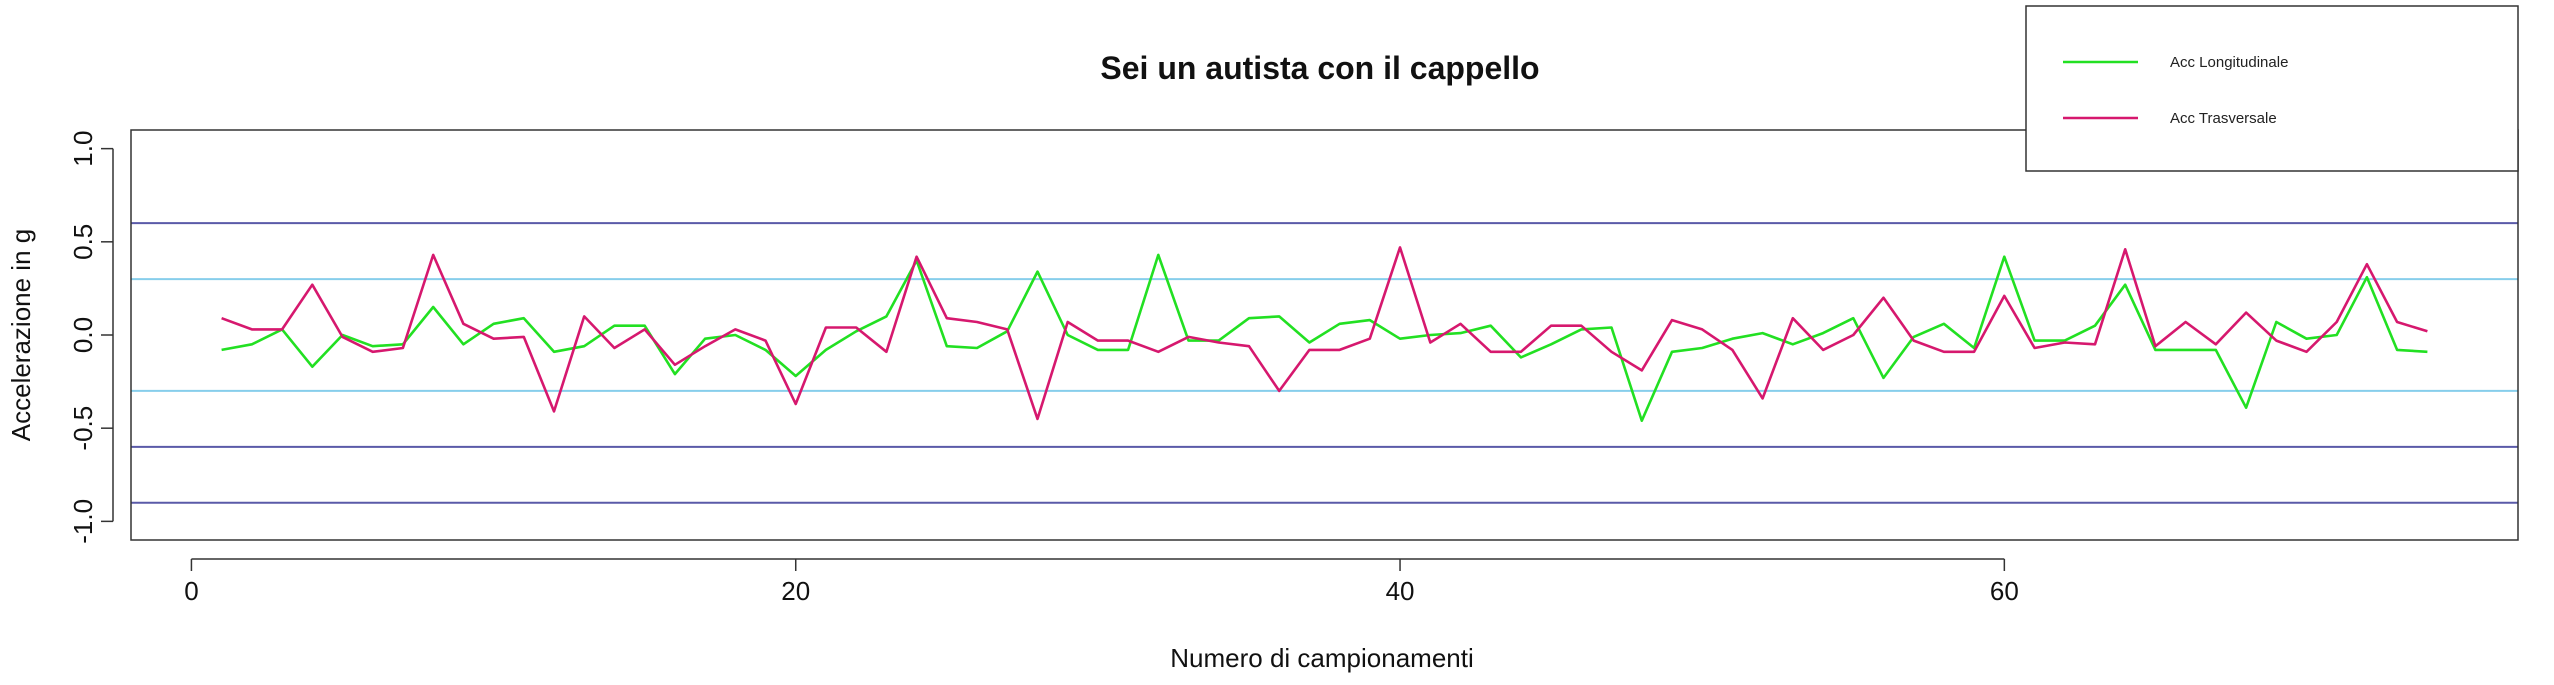  Describe the element at coordinates (83, 521) in the screenshot. I see `y-tick-label: -1.0` at that location.